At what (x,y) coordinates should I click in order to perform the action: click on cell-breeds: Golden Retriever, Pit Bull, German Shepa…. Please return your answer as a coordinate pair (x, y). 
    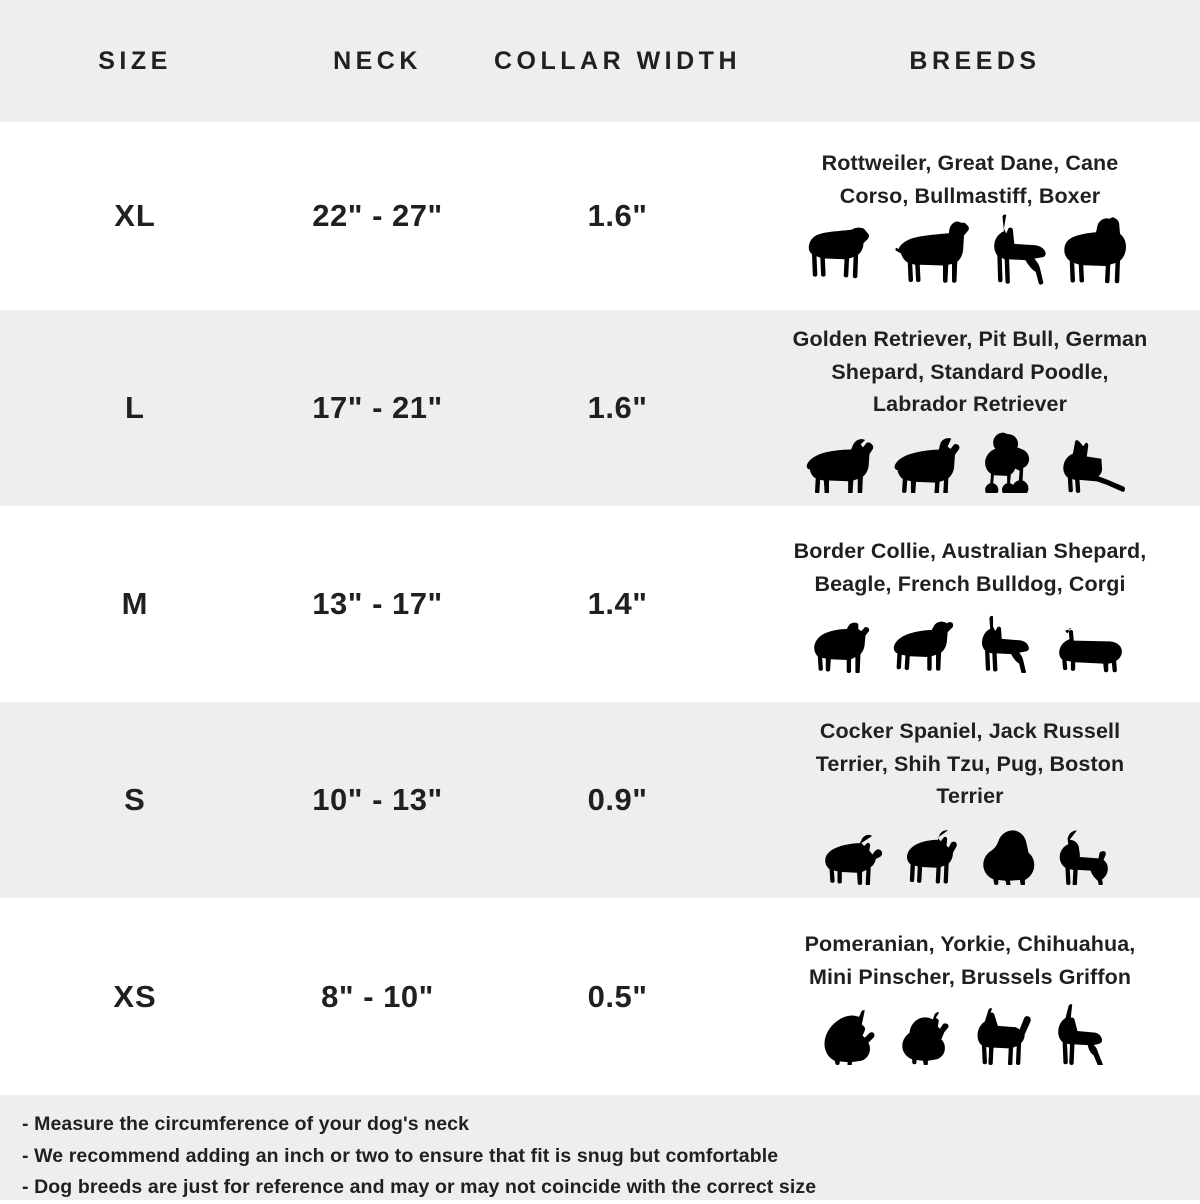
    Looking at the image, I should click on (975, 408).